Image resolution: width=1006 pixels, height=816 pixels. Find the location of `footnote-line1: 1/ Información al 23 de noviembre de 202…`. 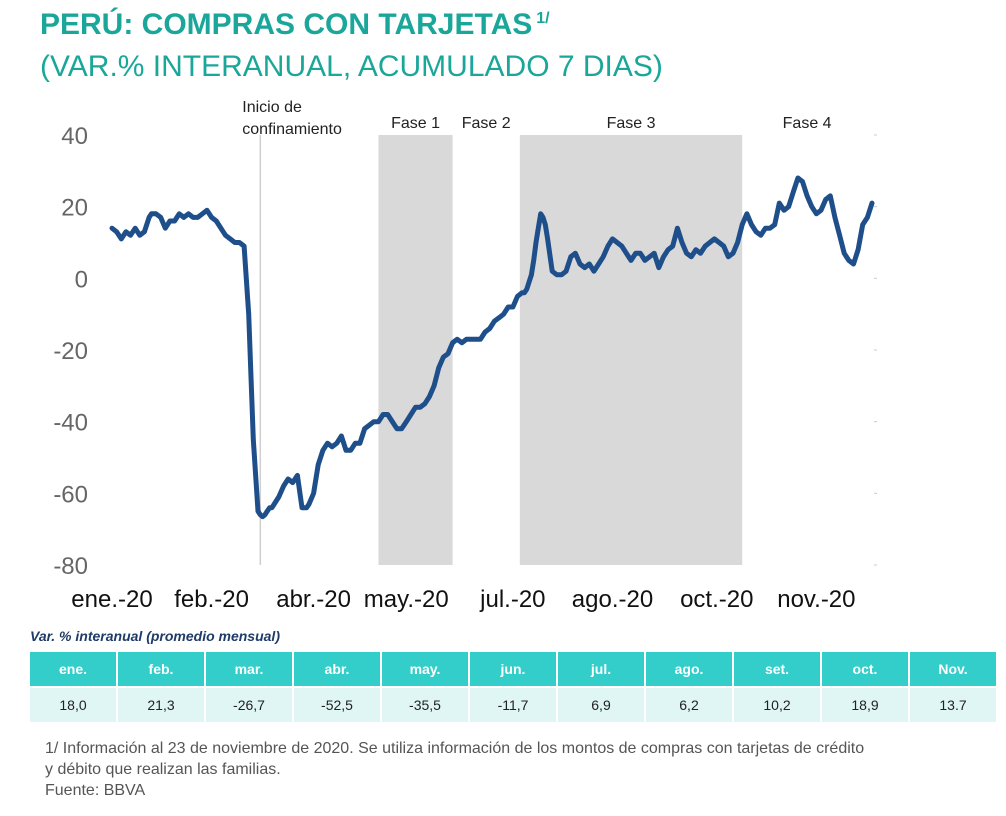

footnote-line1: 1/ Información al 23 de noviembre de 202… is located at coordinates (455, 748).